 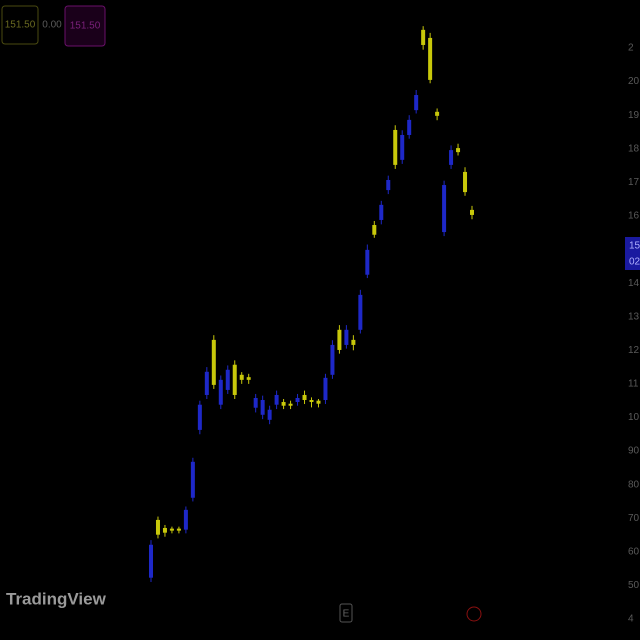 I want to click on y-tick-label: 70, so click(x=634, y=518).